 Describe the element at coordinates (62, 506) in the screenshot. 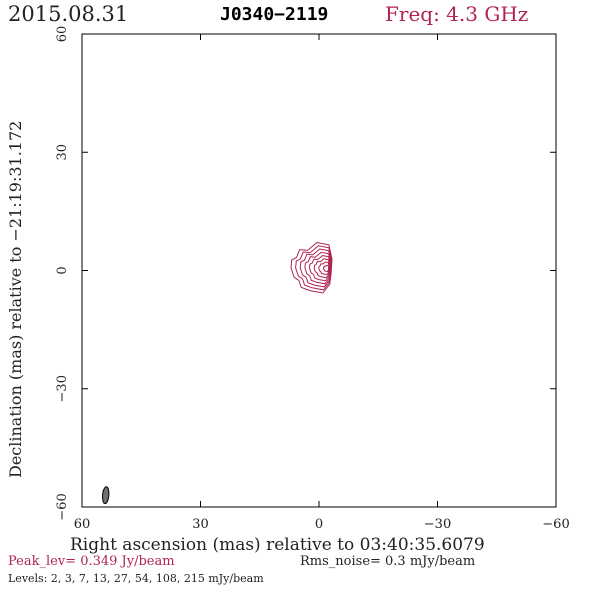

I see `y-tick-label: −60` at that location.